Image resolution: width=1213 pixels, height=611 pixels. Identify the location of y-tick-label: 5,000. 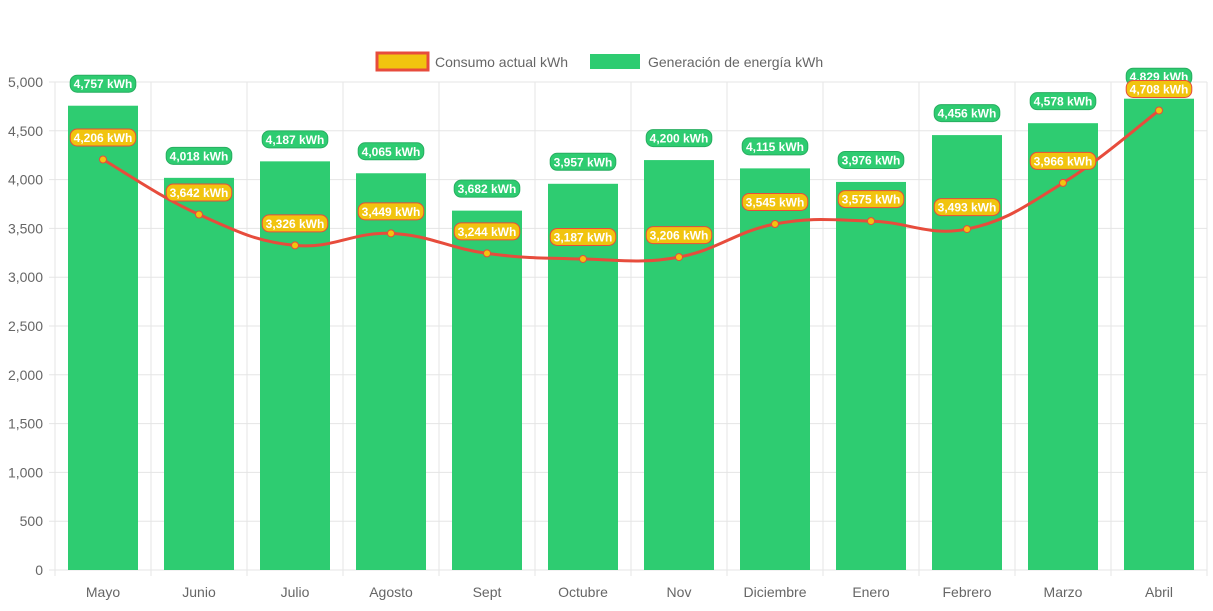
(25, 82).